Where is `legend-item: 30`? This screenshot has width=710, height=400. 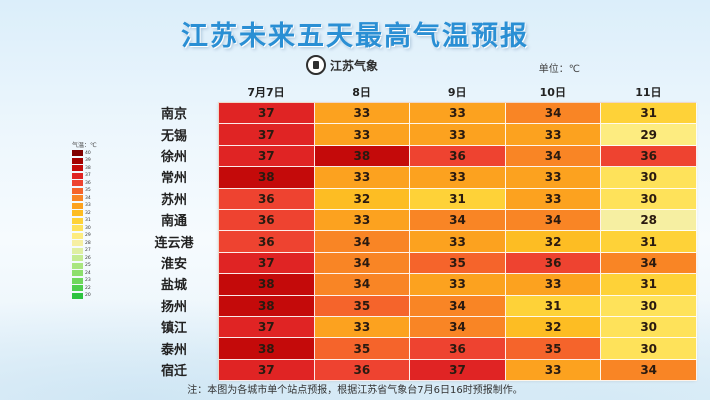
legend-item: 30 is located at coordinates (85, 228).